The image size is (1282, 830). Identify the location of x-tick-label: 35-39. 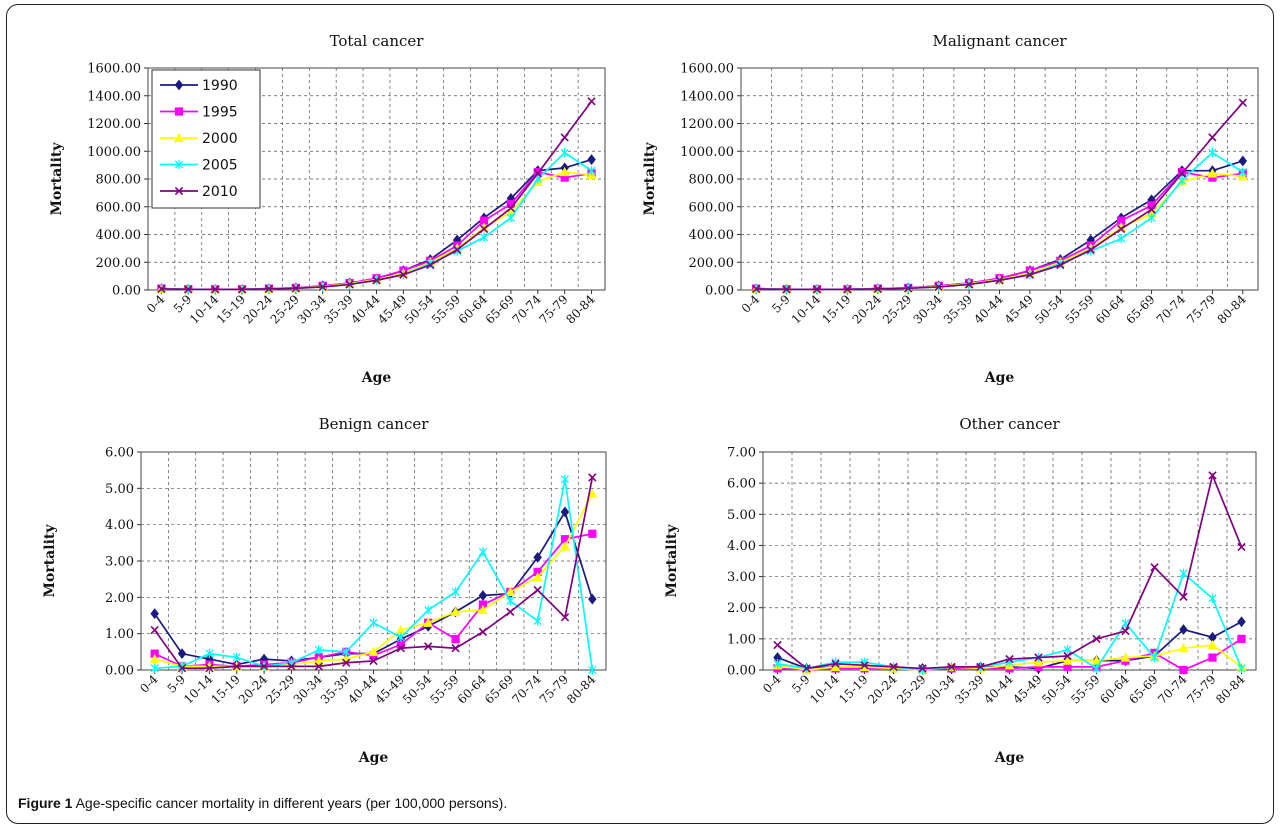
(338, 309).